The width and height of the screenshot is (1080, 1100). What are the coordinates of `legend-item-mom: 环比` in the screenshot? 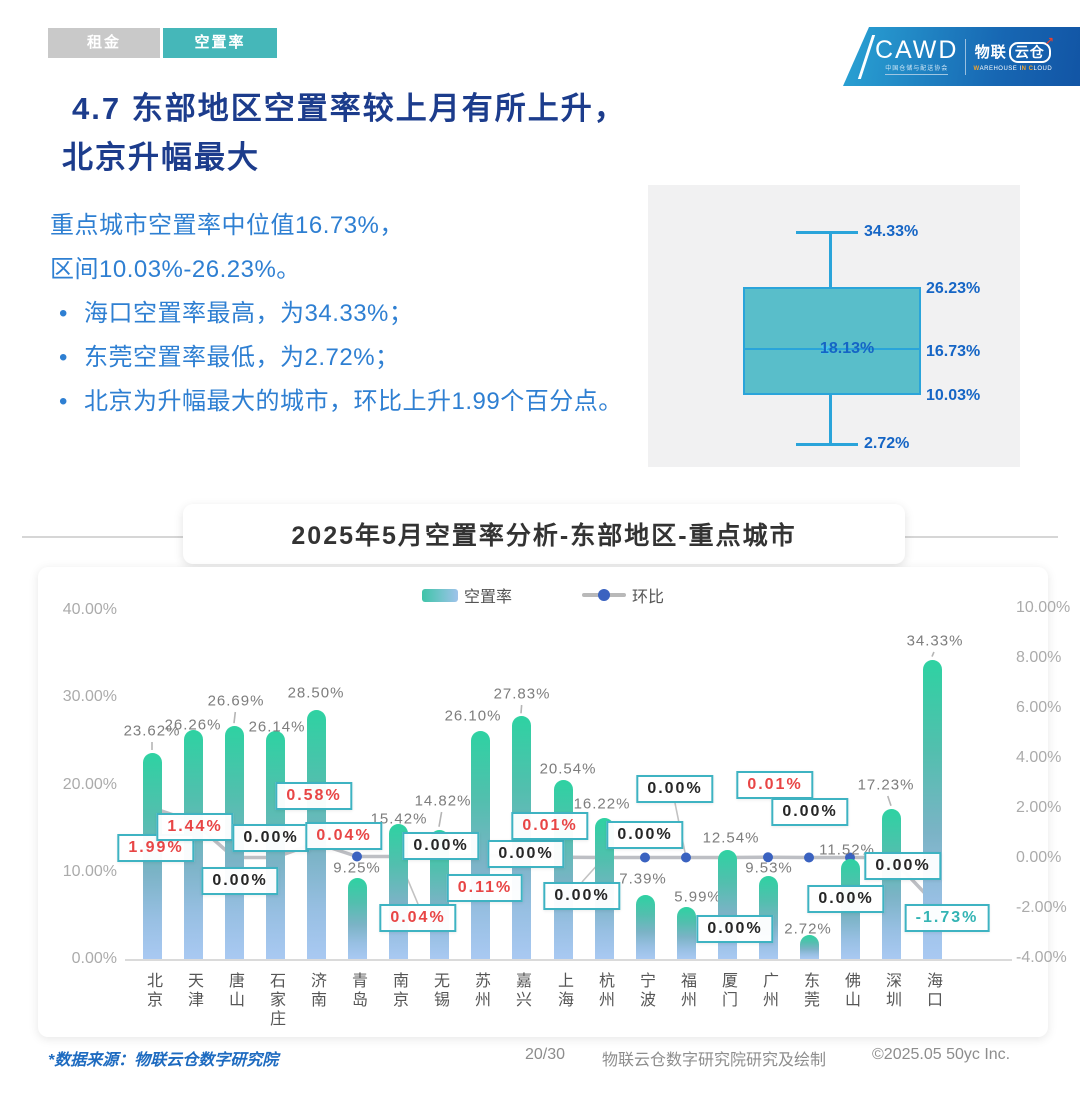 It's located at (623, 595).